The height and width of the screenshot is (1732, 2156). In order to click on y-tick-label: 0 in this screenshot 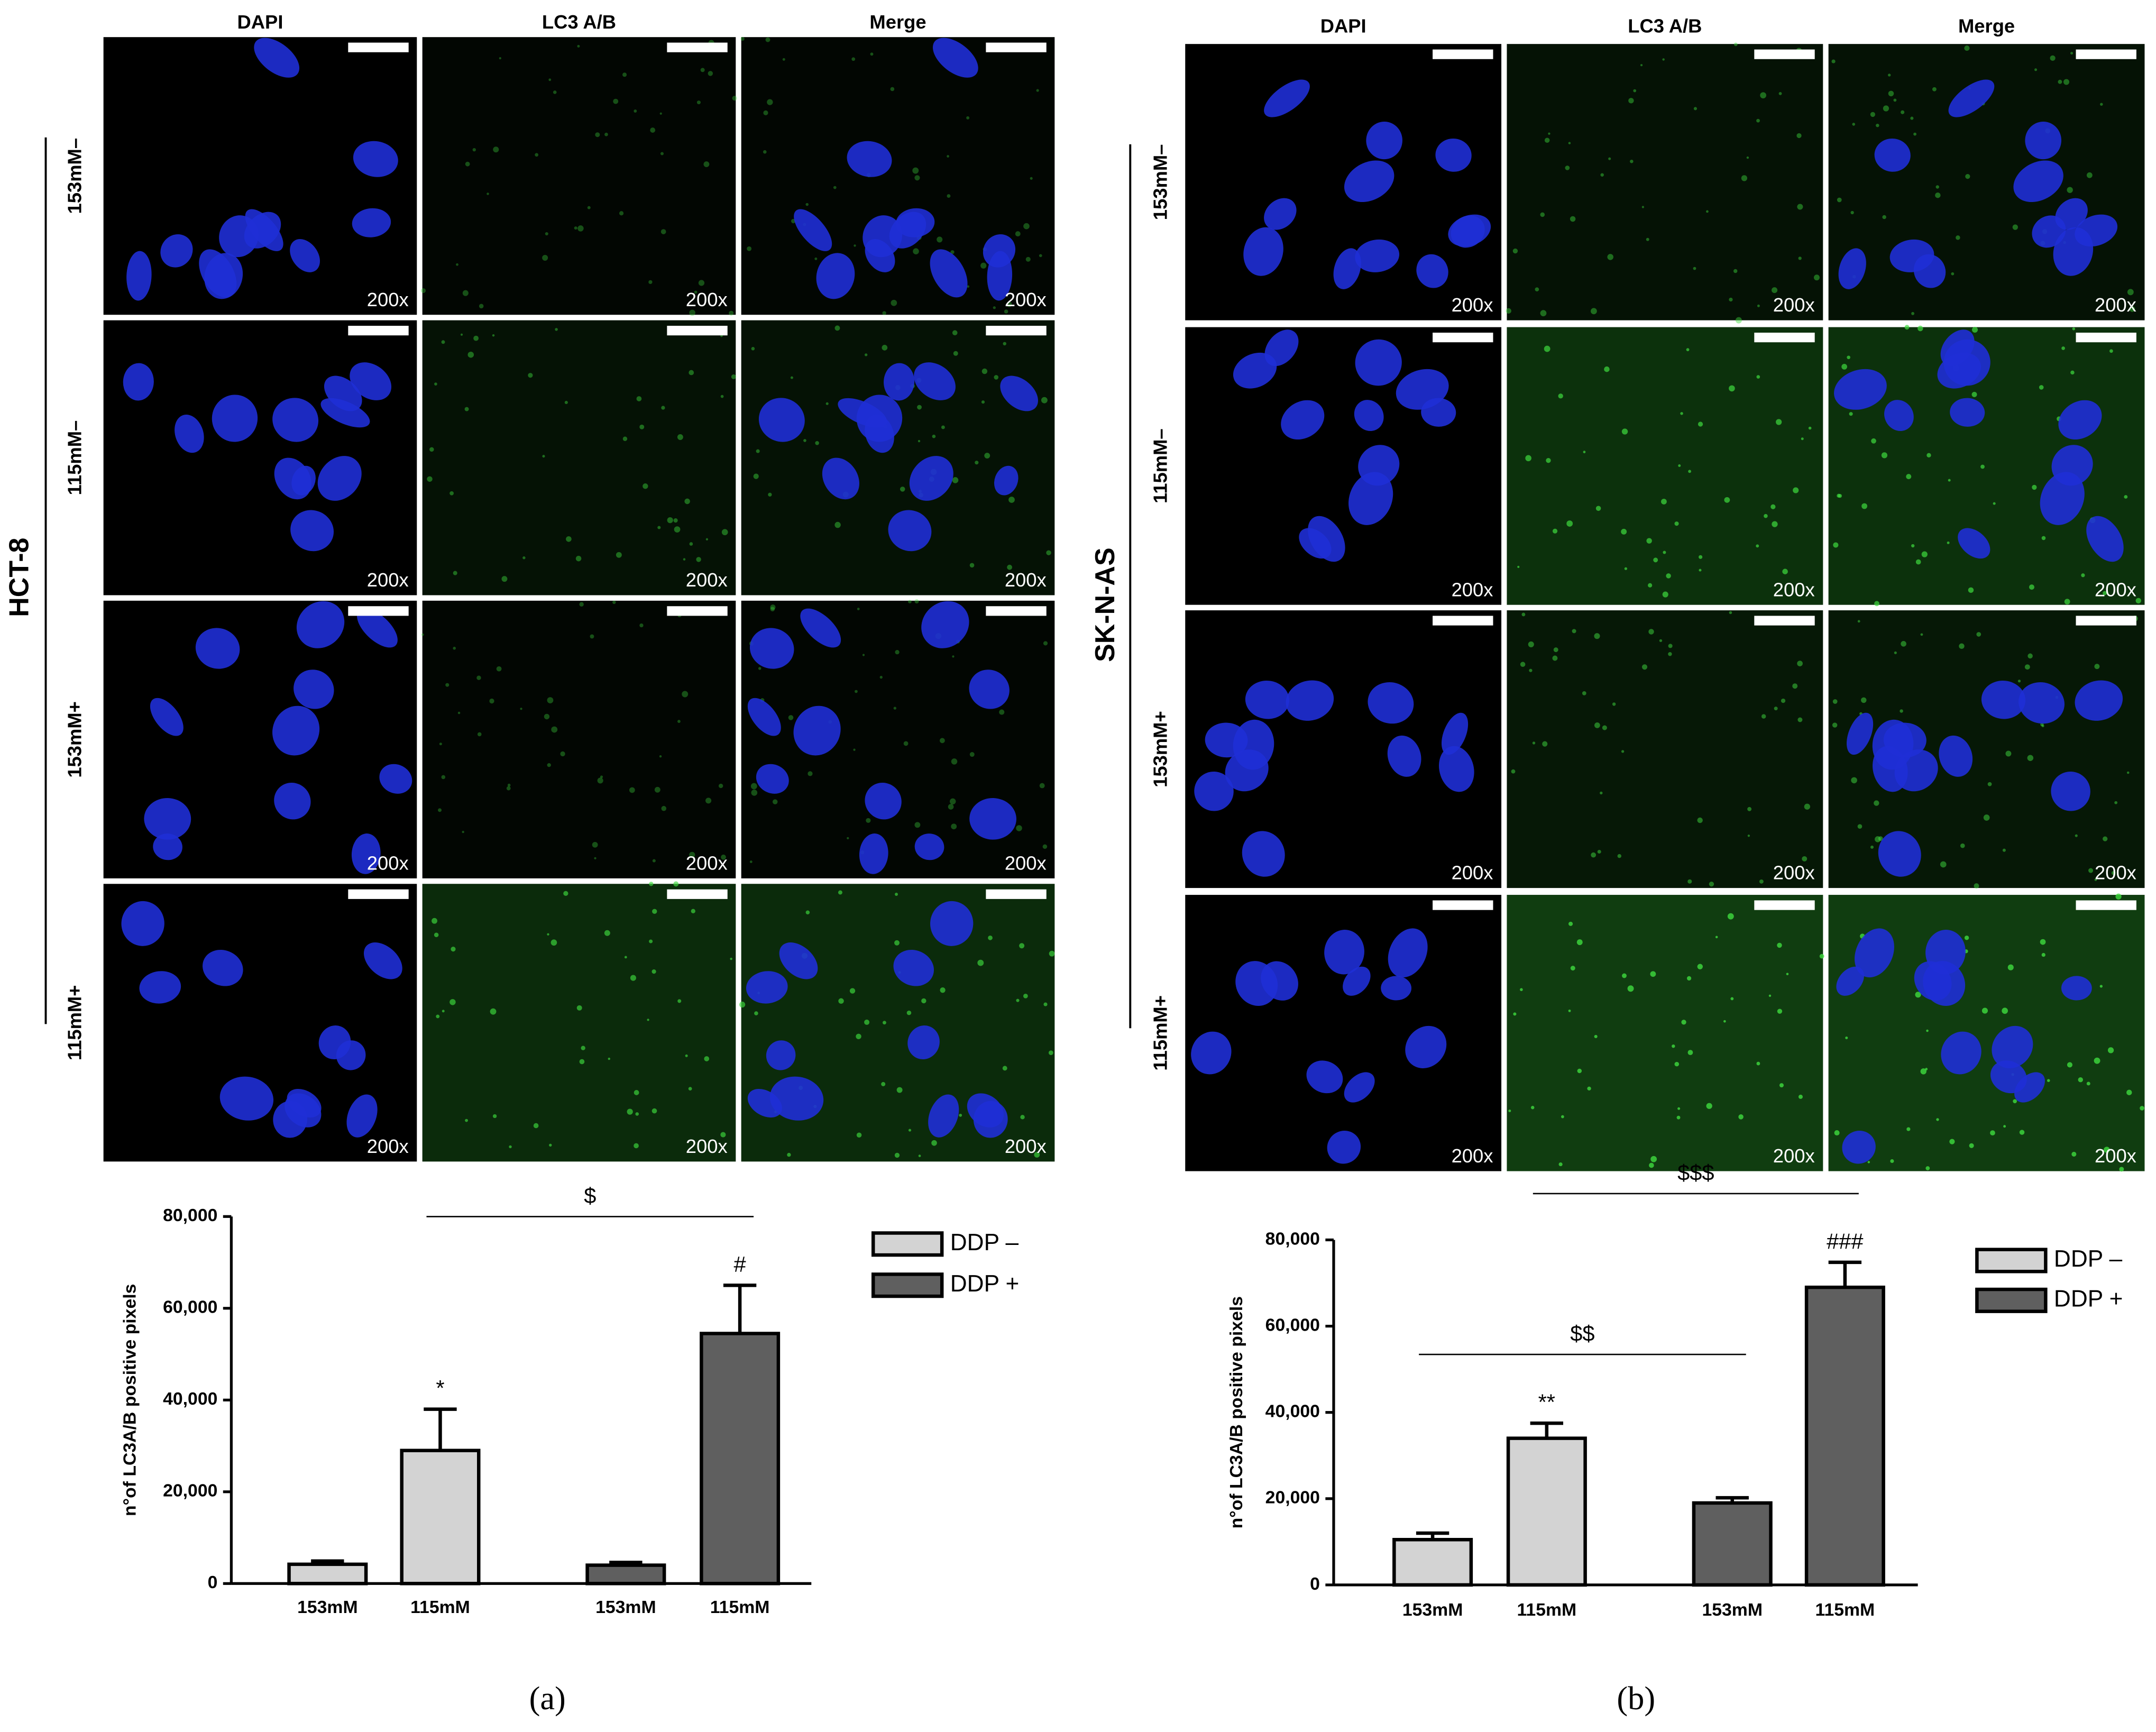, I will do `click(1315, 1584)`.